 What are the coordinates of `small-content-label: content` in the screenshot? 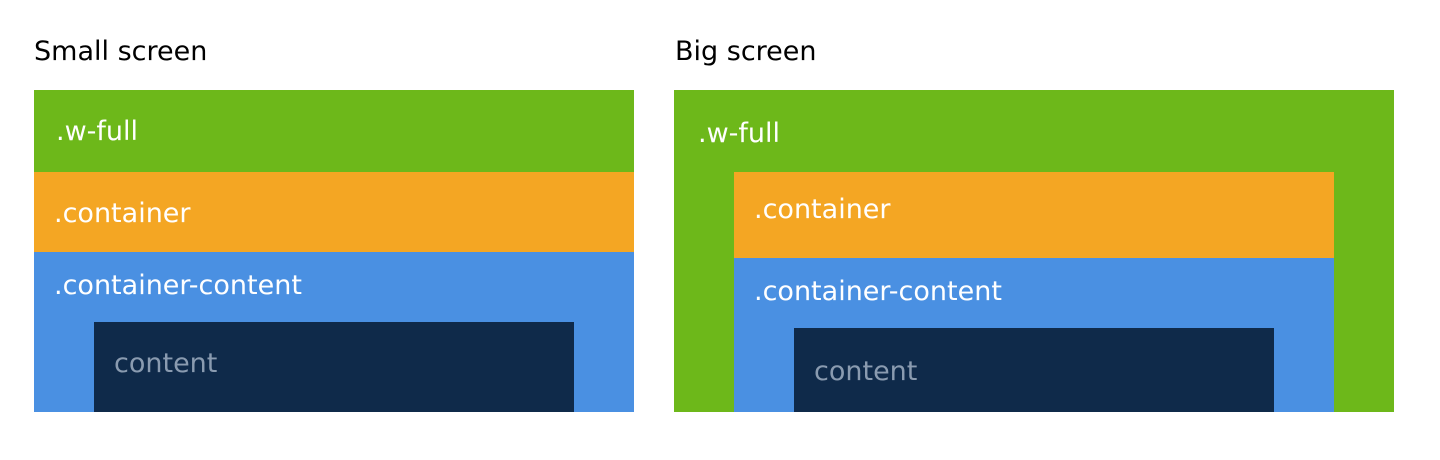 It's located at (166, 363).